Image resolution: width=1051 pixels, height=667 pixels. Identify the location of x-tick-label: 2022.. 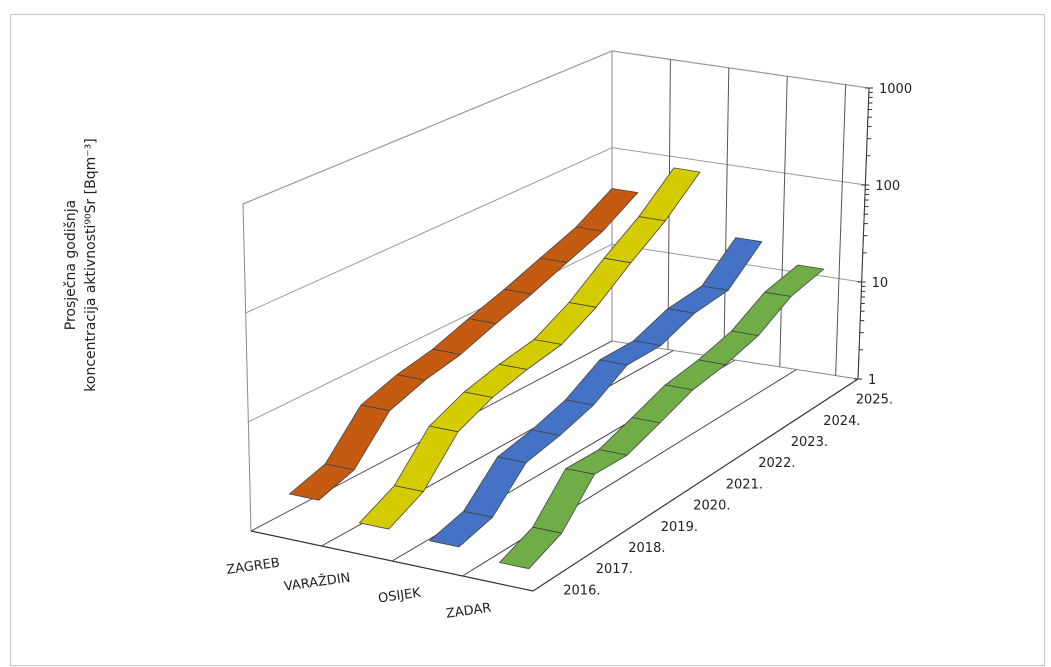
(776, 463).